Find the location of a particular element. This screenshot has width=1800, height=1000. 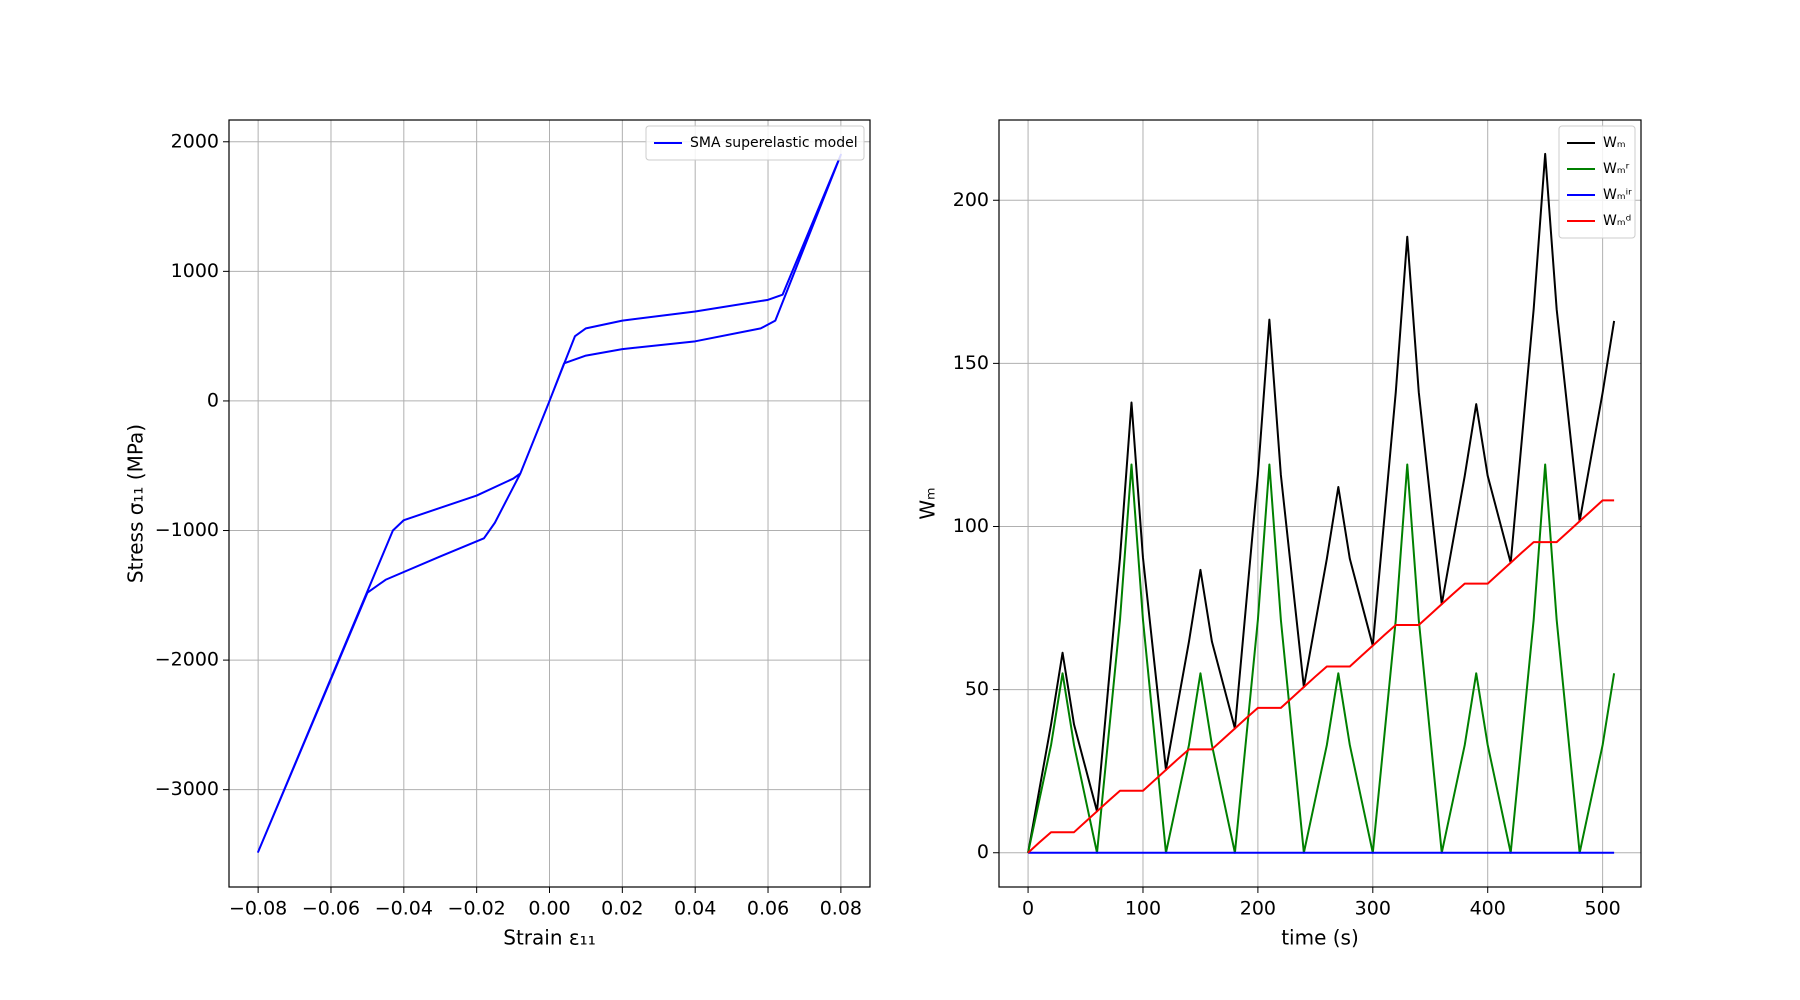

legend-label: Wₘ is located at coordinates (1614, 143).